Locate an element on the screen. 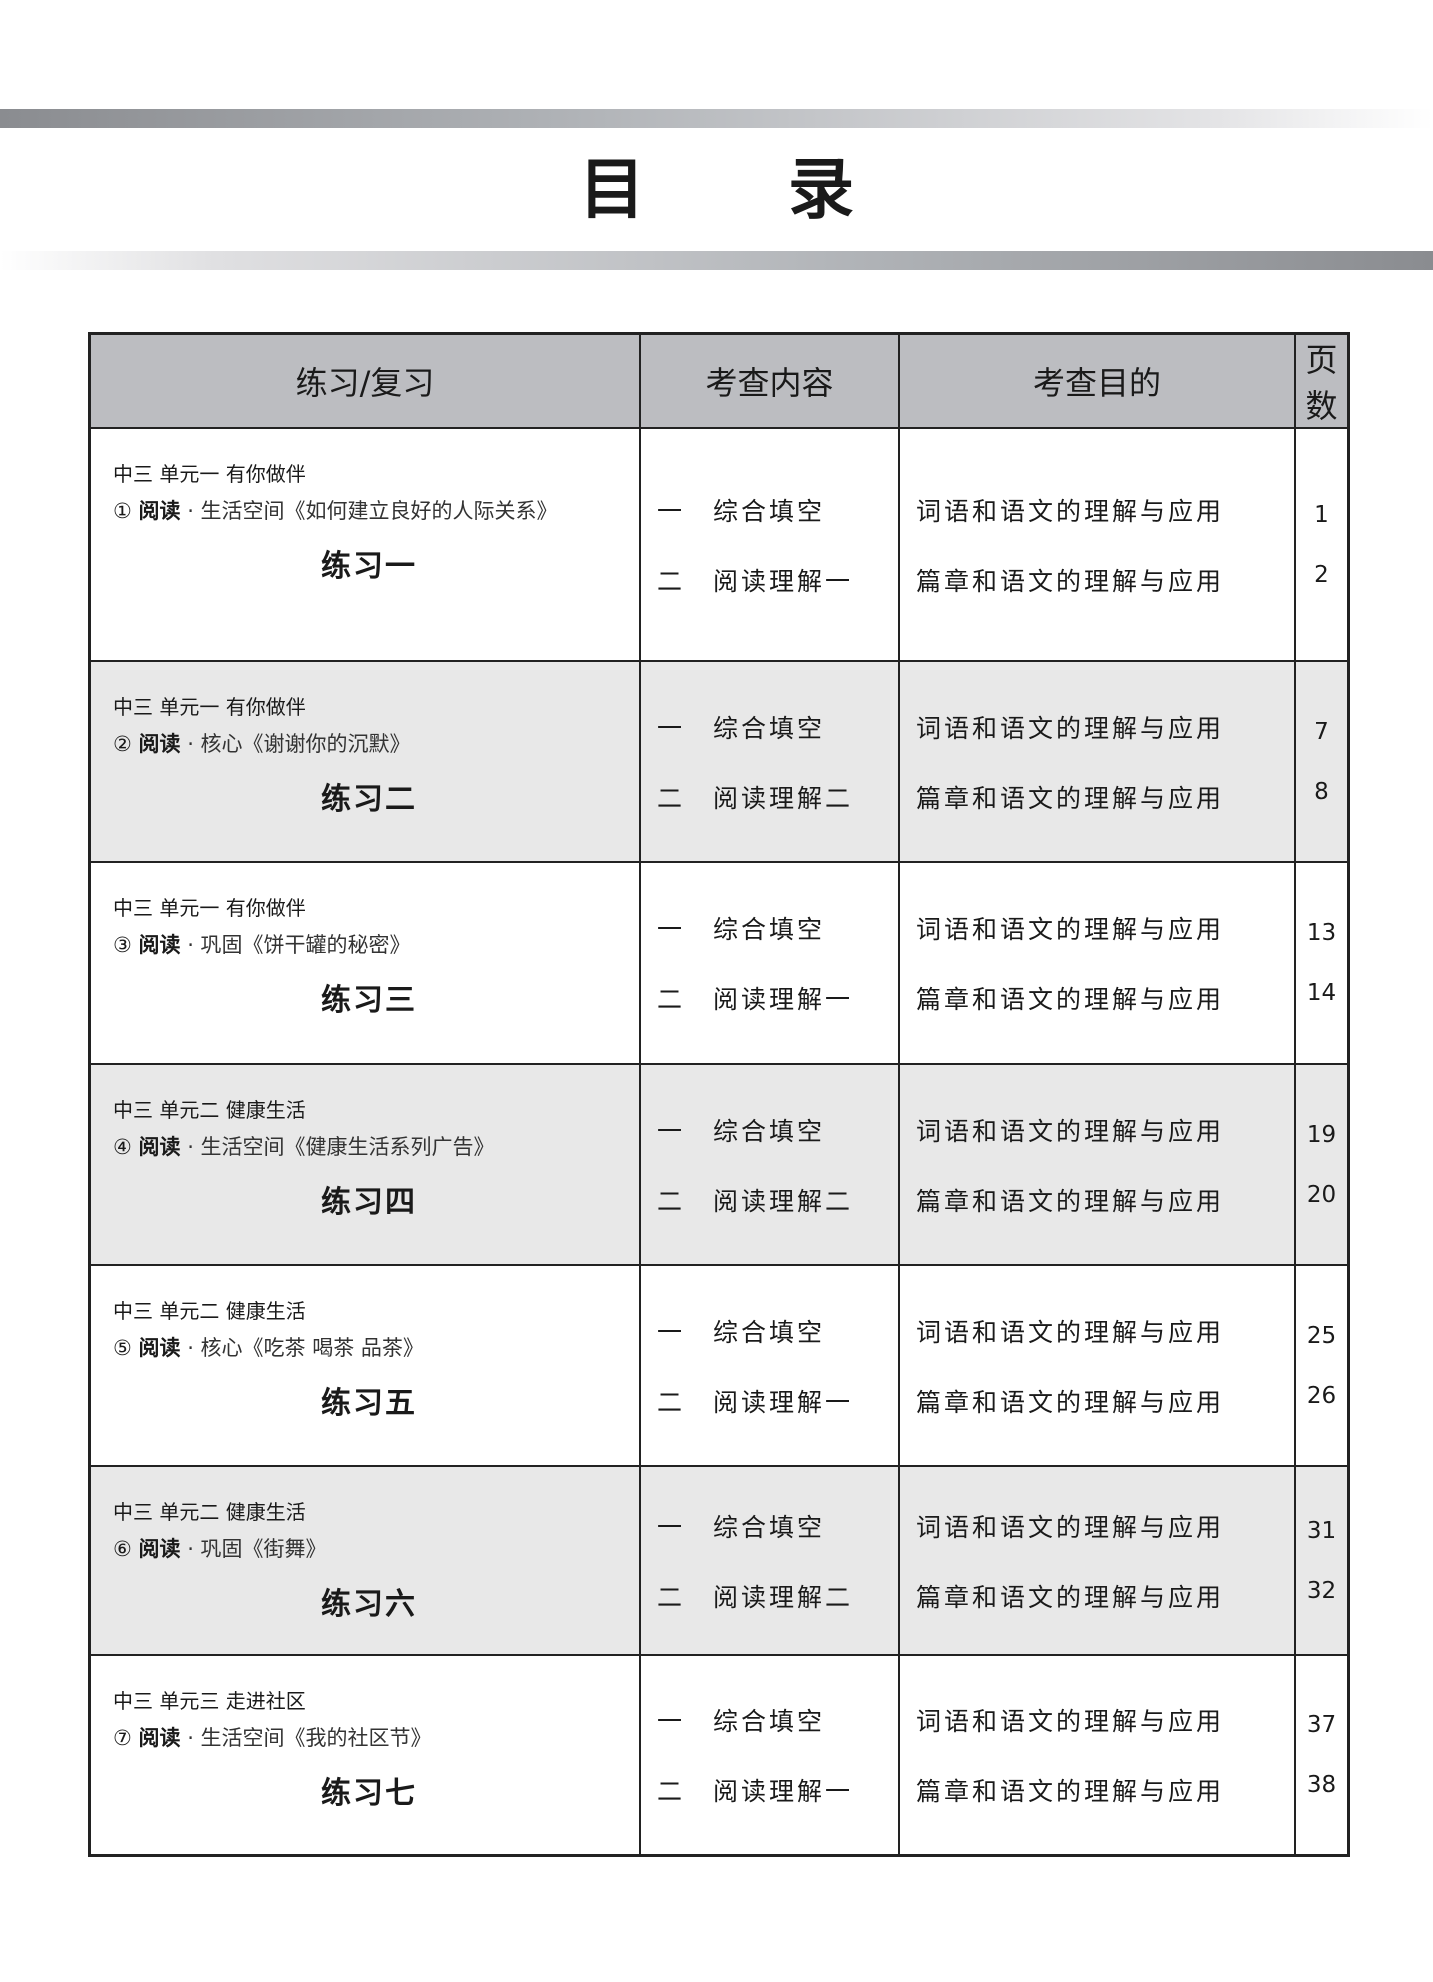 The width and height of the screenshot is (1433, 1982). page-number: 2 is located at coordinates (1321, 574).